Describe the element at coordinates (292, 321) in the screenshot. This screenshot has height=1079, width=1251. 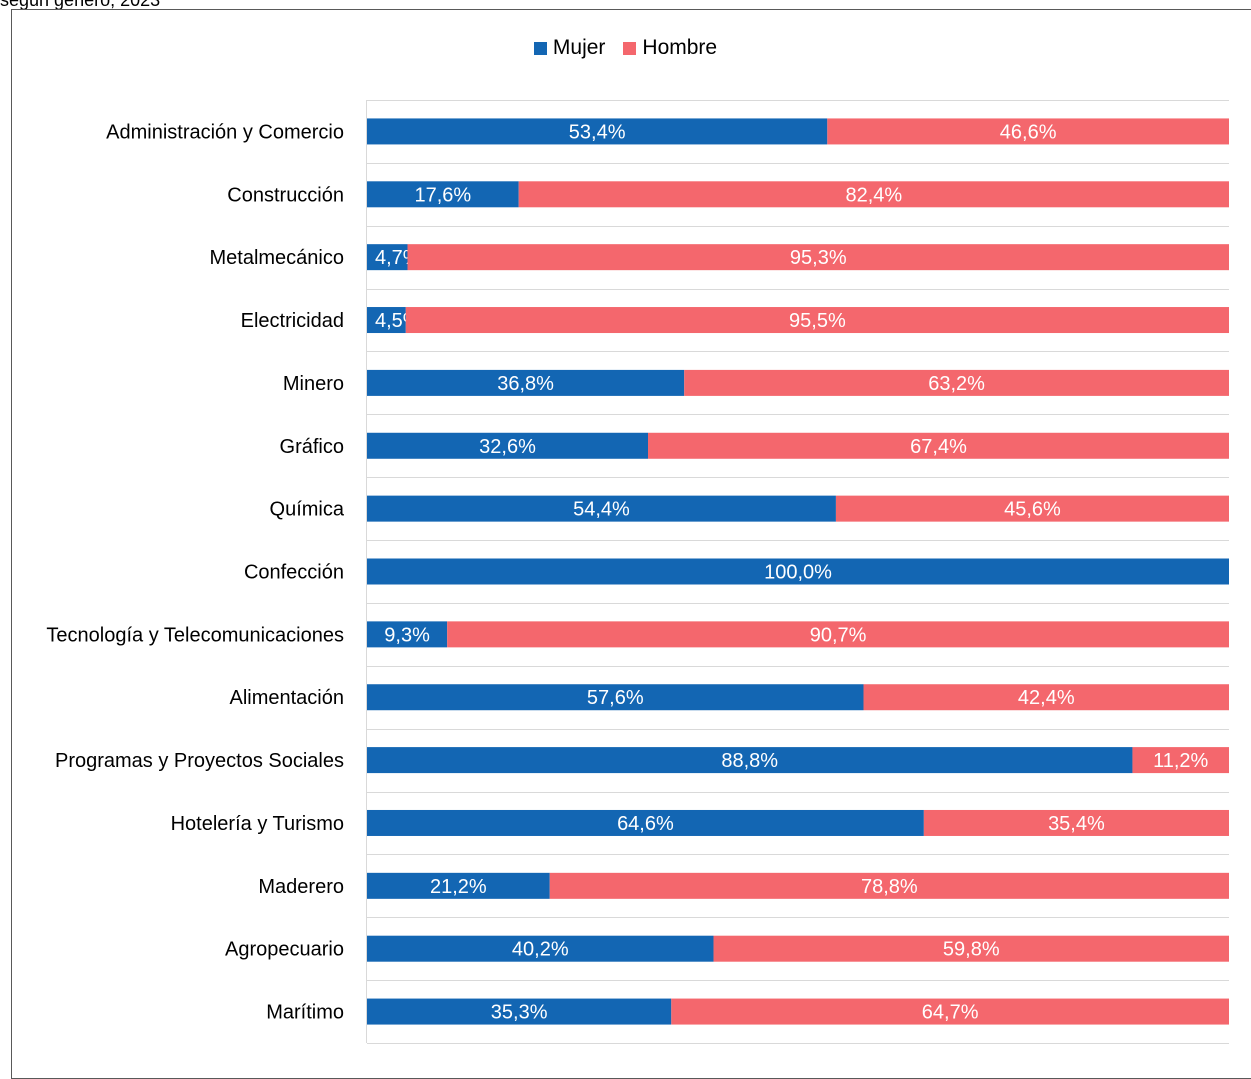
I see `category-label-electricidad: Electricidad` at that location.